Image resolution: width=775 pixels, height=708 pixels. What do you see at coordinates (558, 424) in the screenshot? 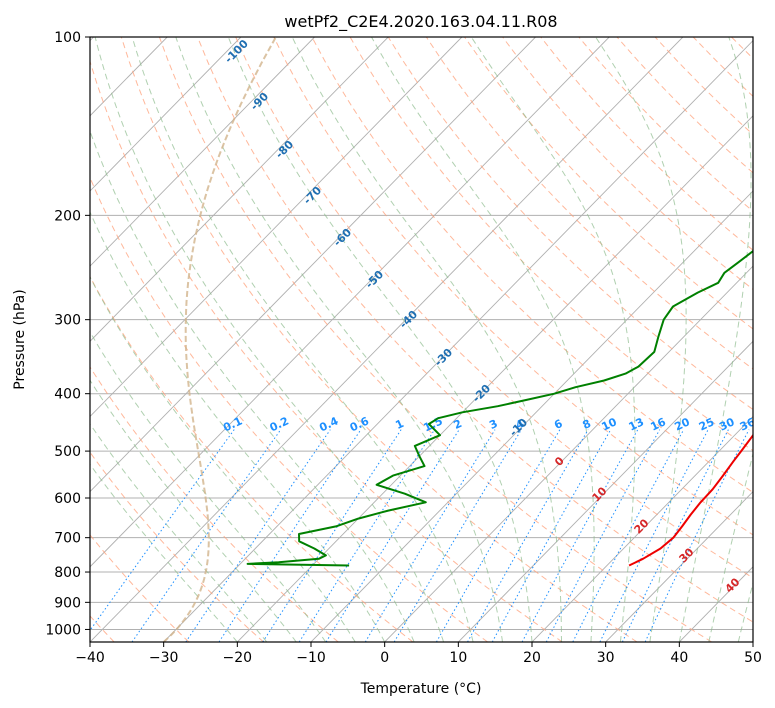
I see `mixing-ratio-label: 6` at bounding box center [558, 424].